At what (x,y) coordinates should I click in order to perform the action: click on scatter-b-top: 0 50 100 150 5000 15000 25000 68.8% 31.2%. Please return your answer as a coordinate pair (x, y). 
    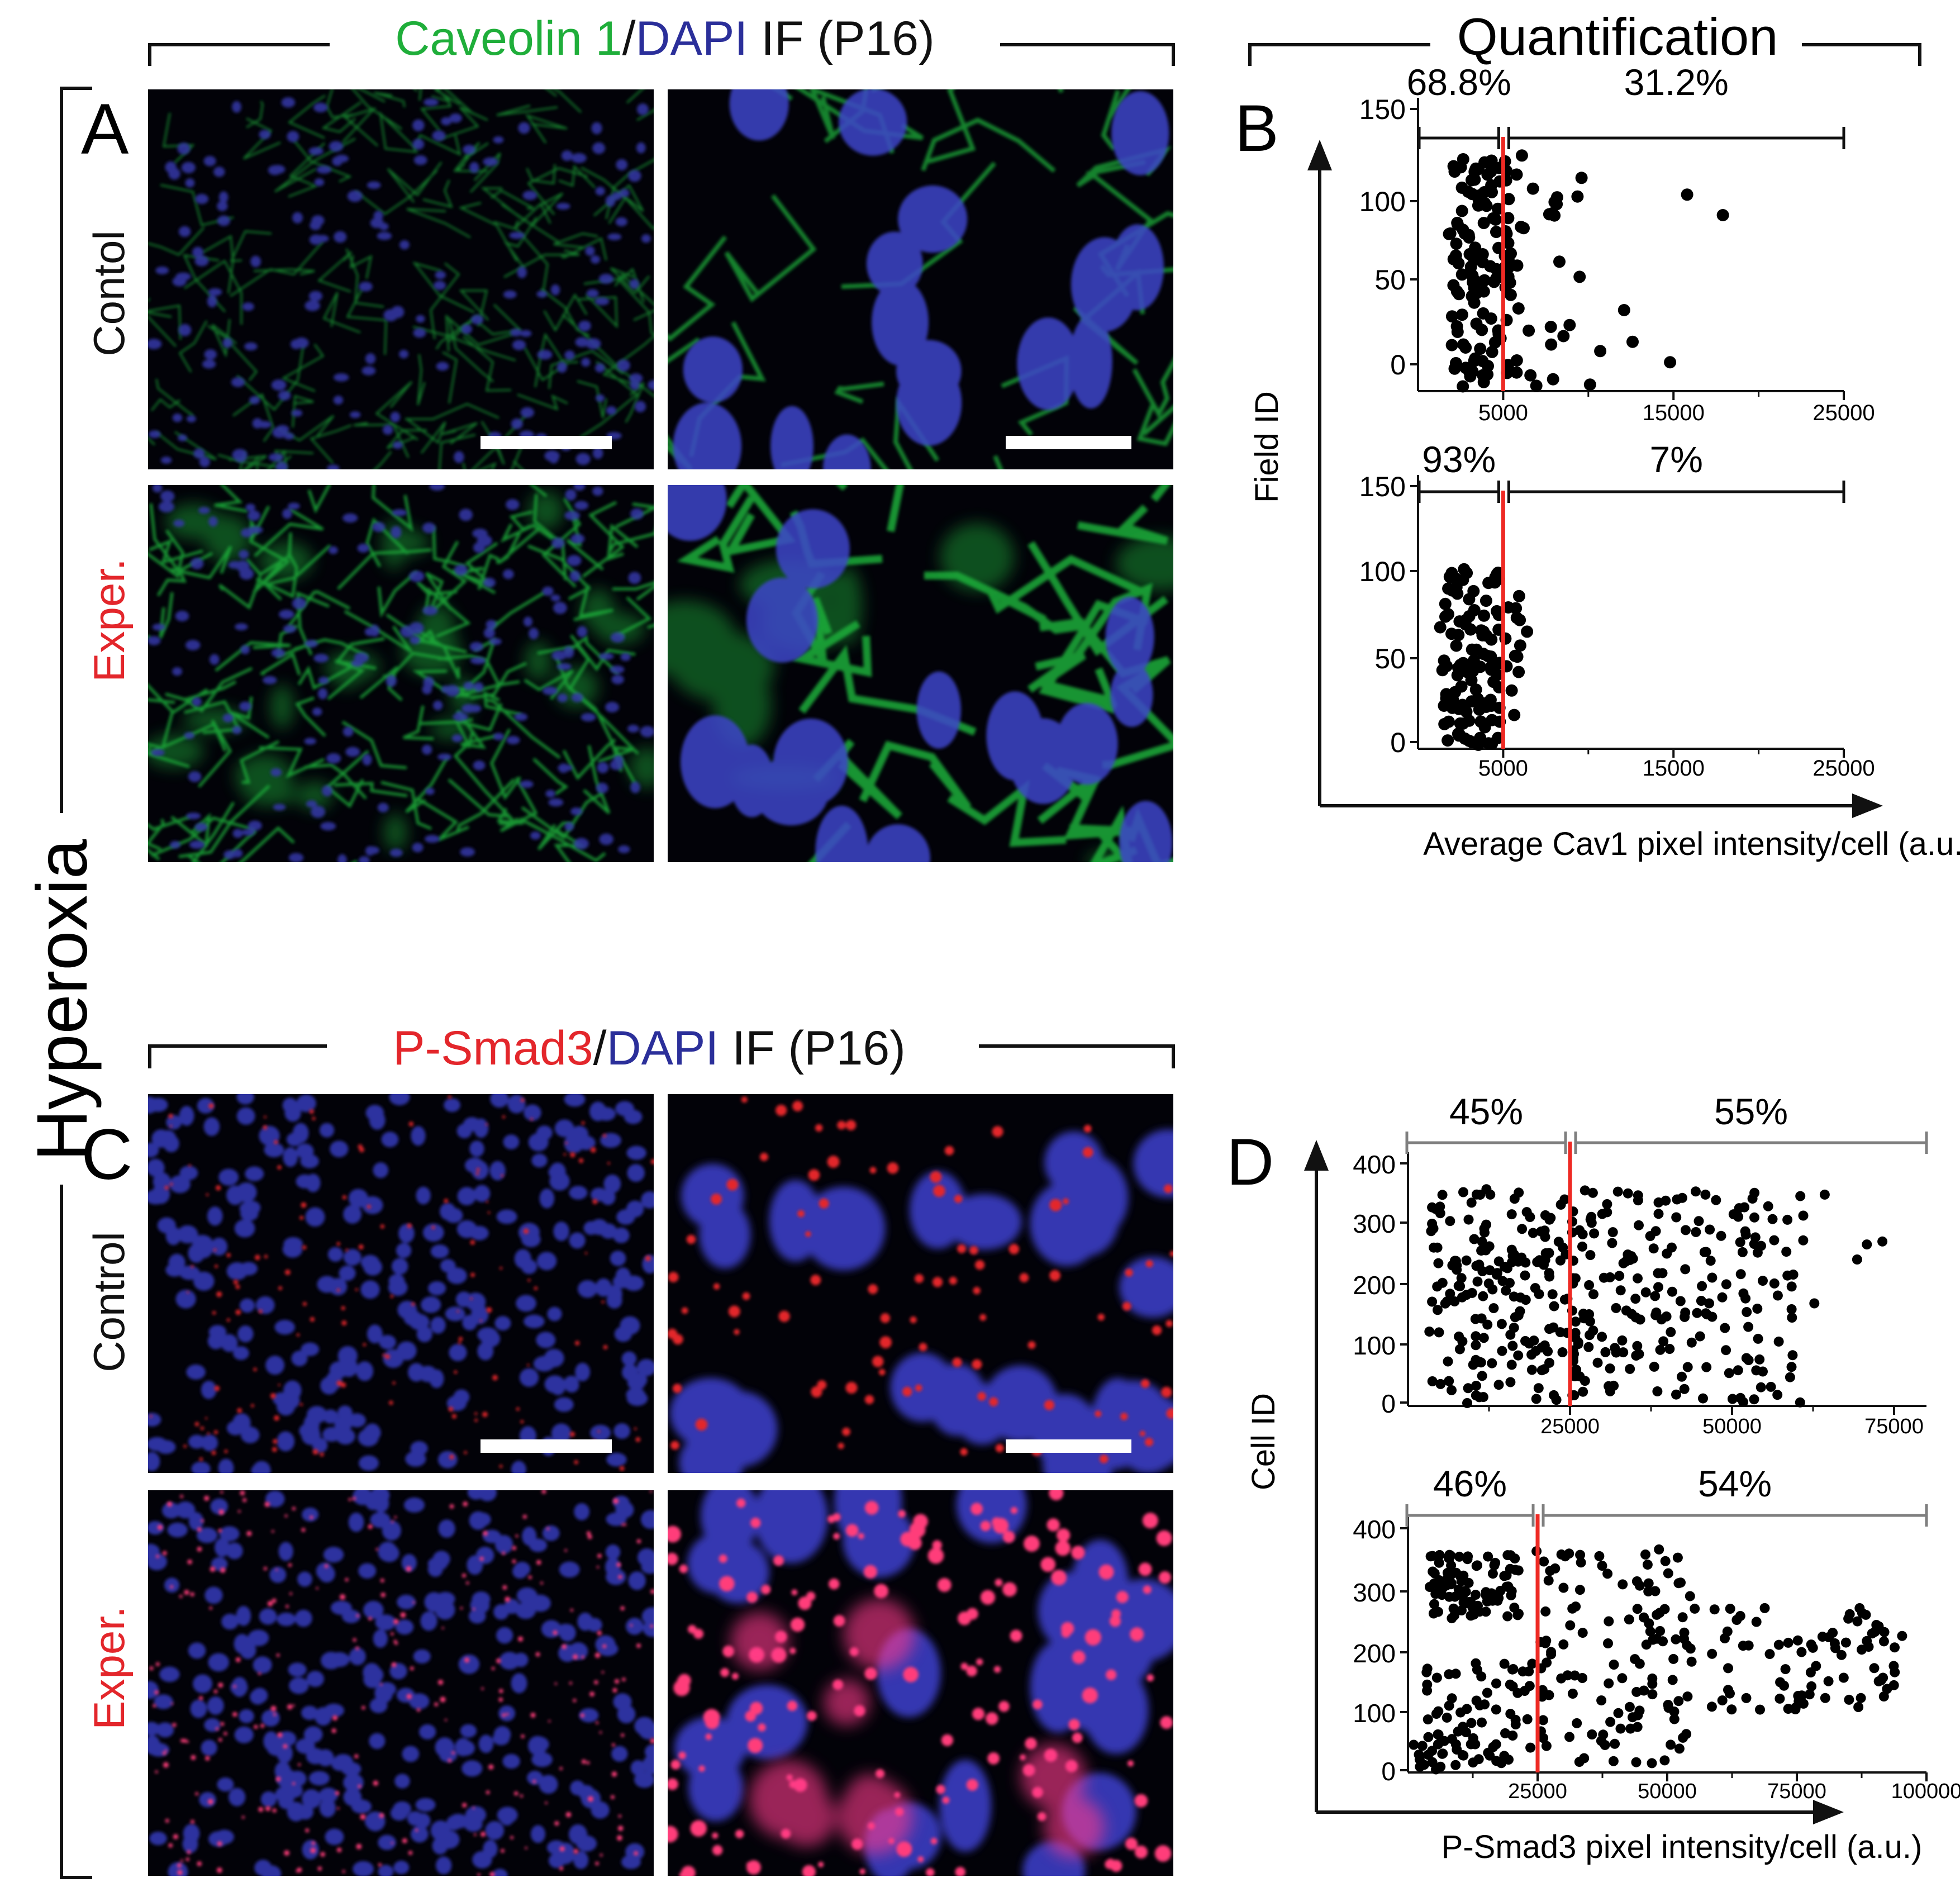
    Looking at the image, I should click on (1617, 243).